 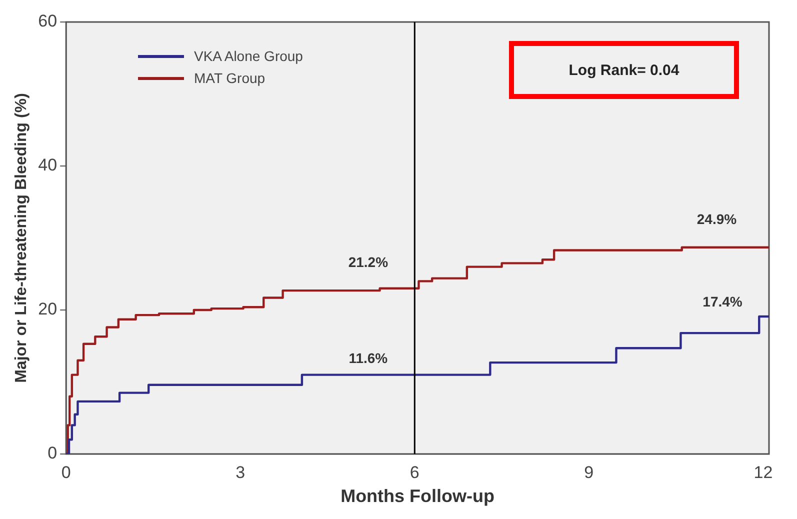 What do you see at coordinates (48, 309) in the screenshot?
I see `y-tick-label: 20` at bounding box center [48, 309].